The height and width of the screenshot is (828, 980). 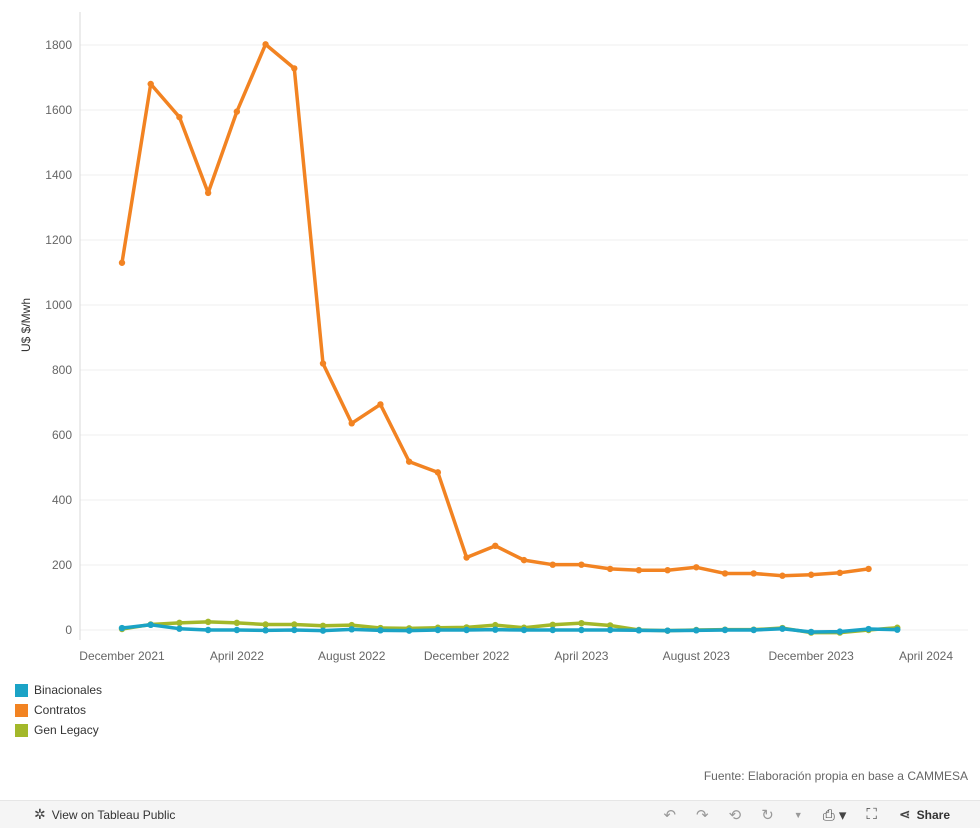 I want to click on legend-item-binacionales: Binacionales, so click(x=58, y=690).